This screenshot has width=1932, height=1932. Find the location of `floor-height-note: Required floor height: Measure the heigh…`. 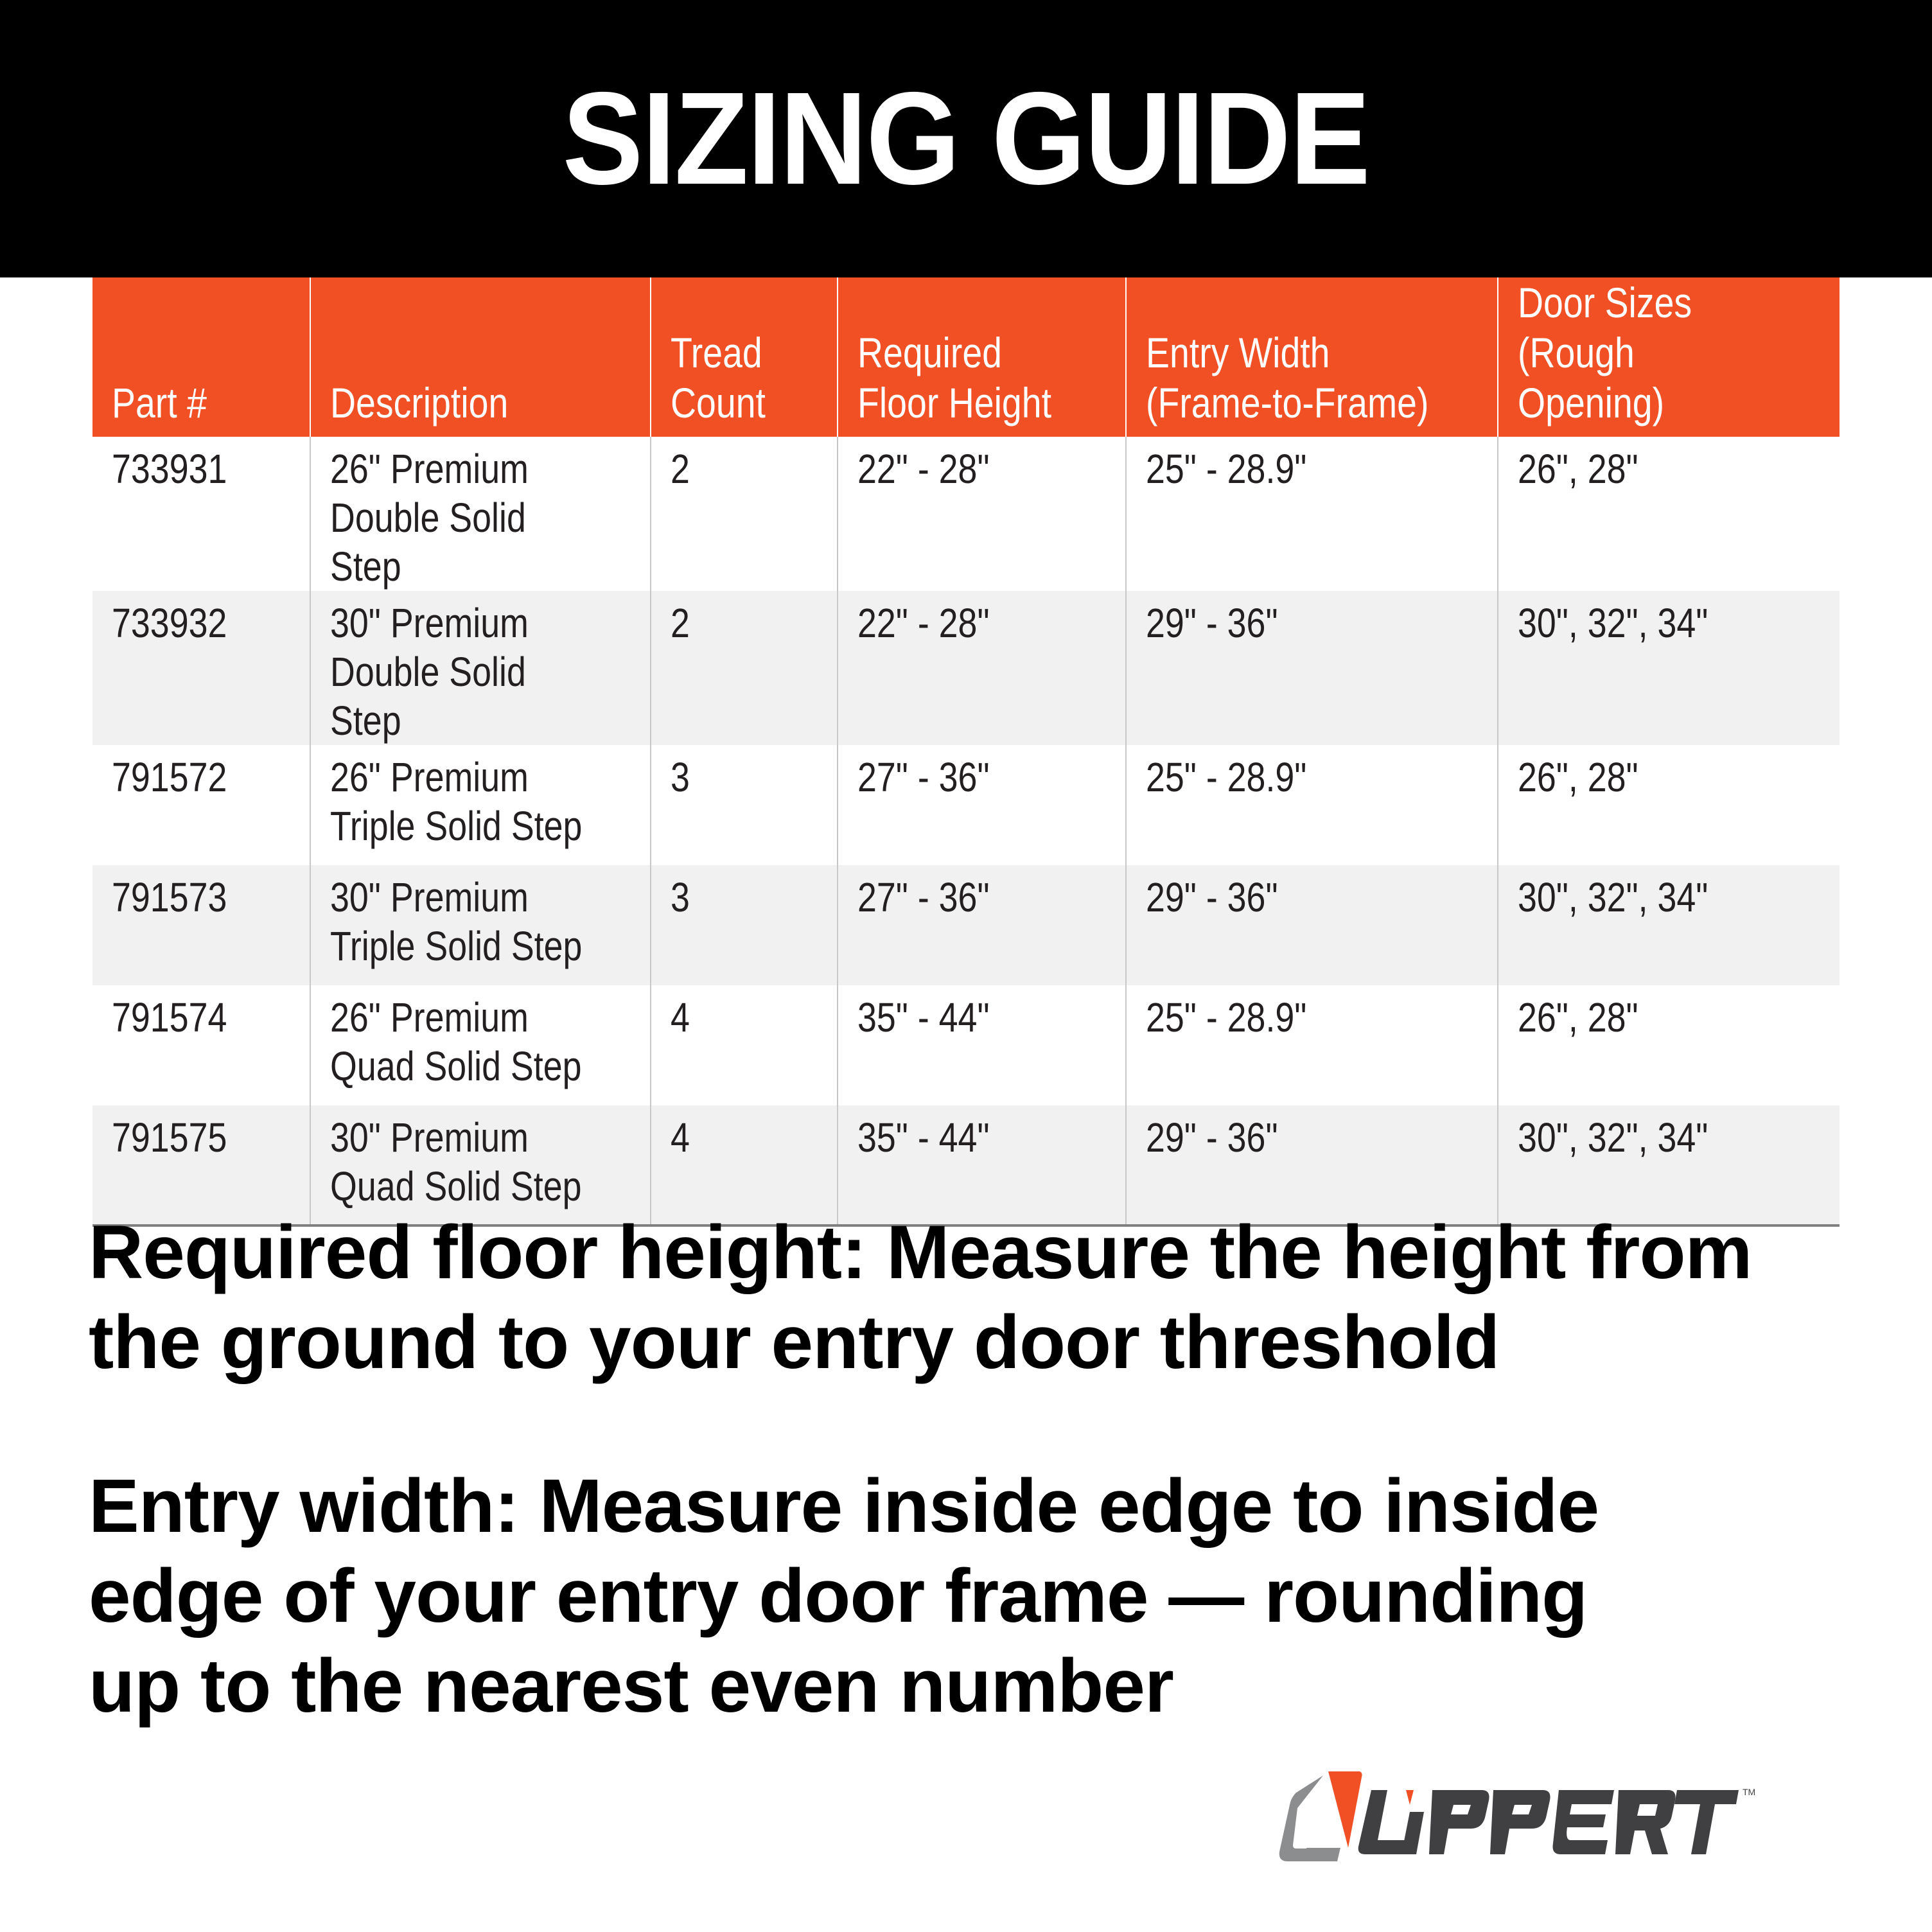

floor-height-note: Required floor height: Measure the heigh… is located at coordinates (920, 1297).